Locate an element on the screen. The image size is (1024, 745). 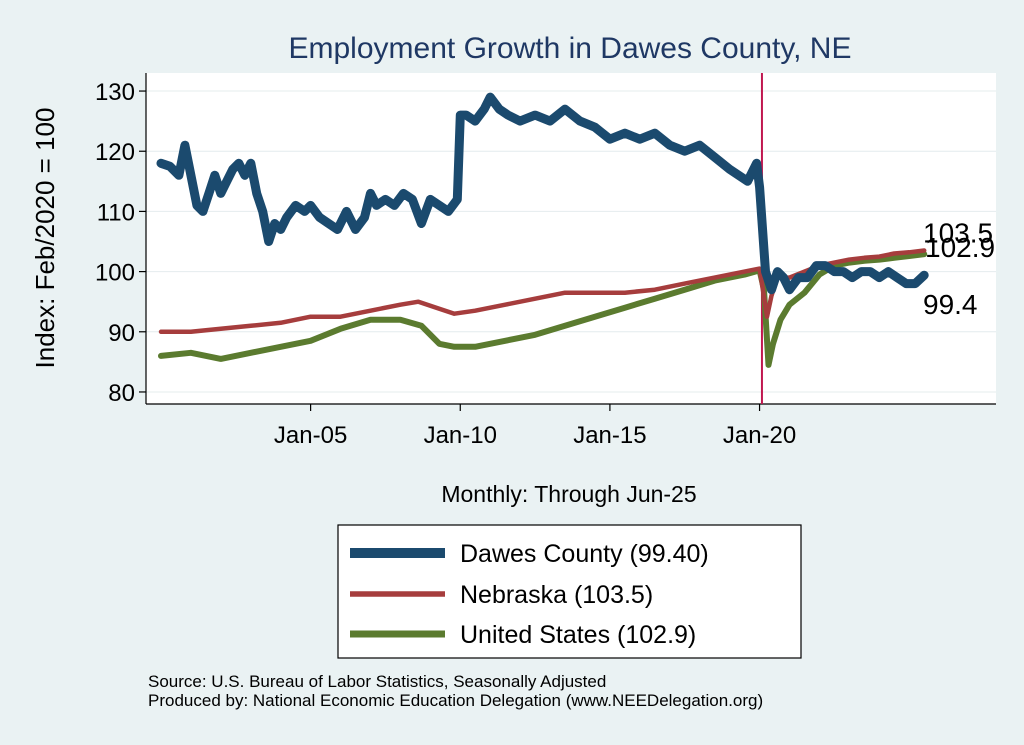
end-label-dawes-county: 99.4 is located at coordinates (950, 304).